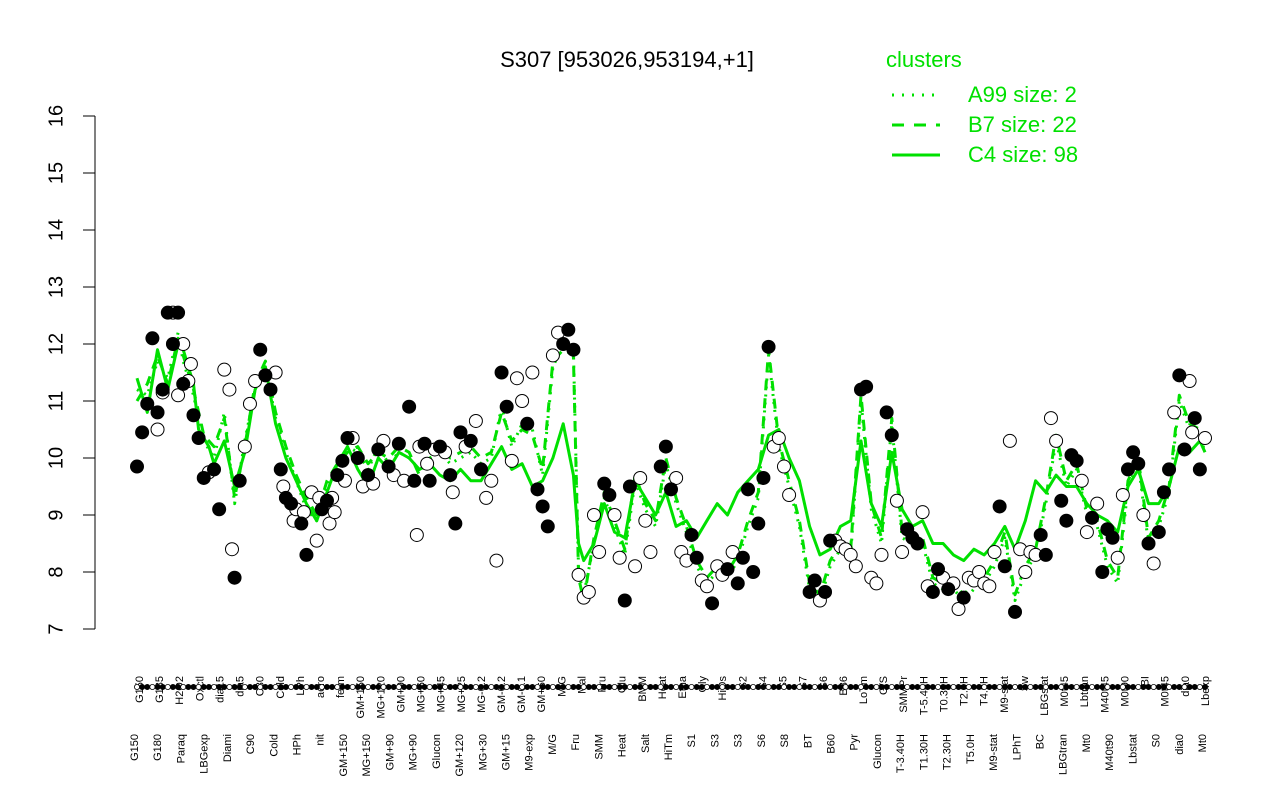 Image resolution: width=1280 pixels, height=800 pixels. Describe the element at coordinates (715, 740) in the screenshot. I see `x-tick-label: S3` at that location.